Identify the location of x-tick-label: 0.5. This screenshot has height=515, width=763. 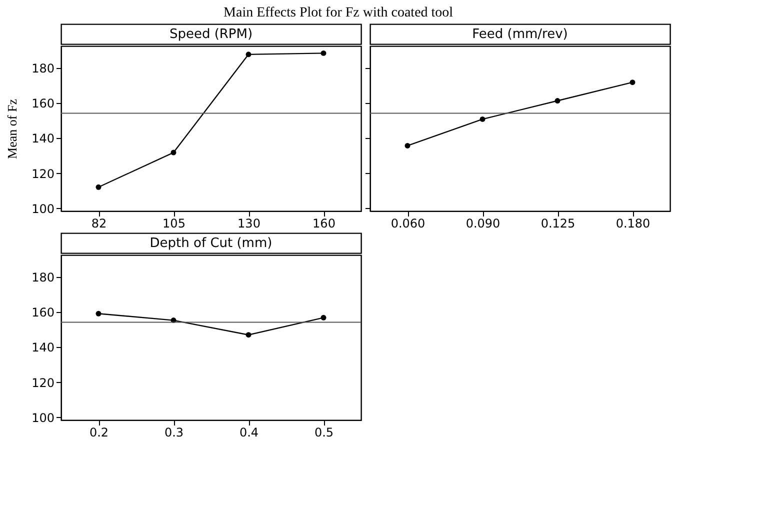
(324, 433).